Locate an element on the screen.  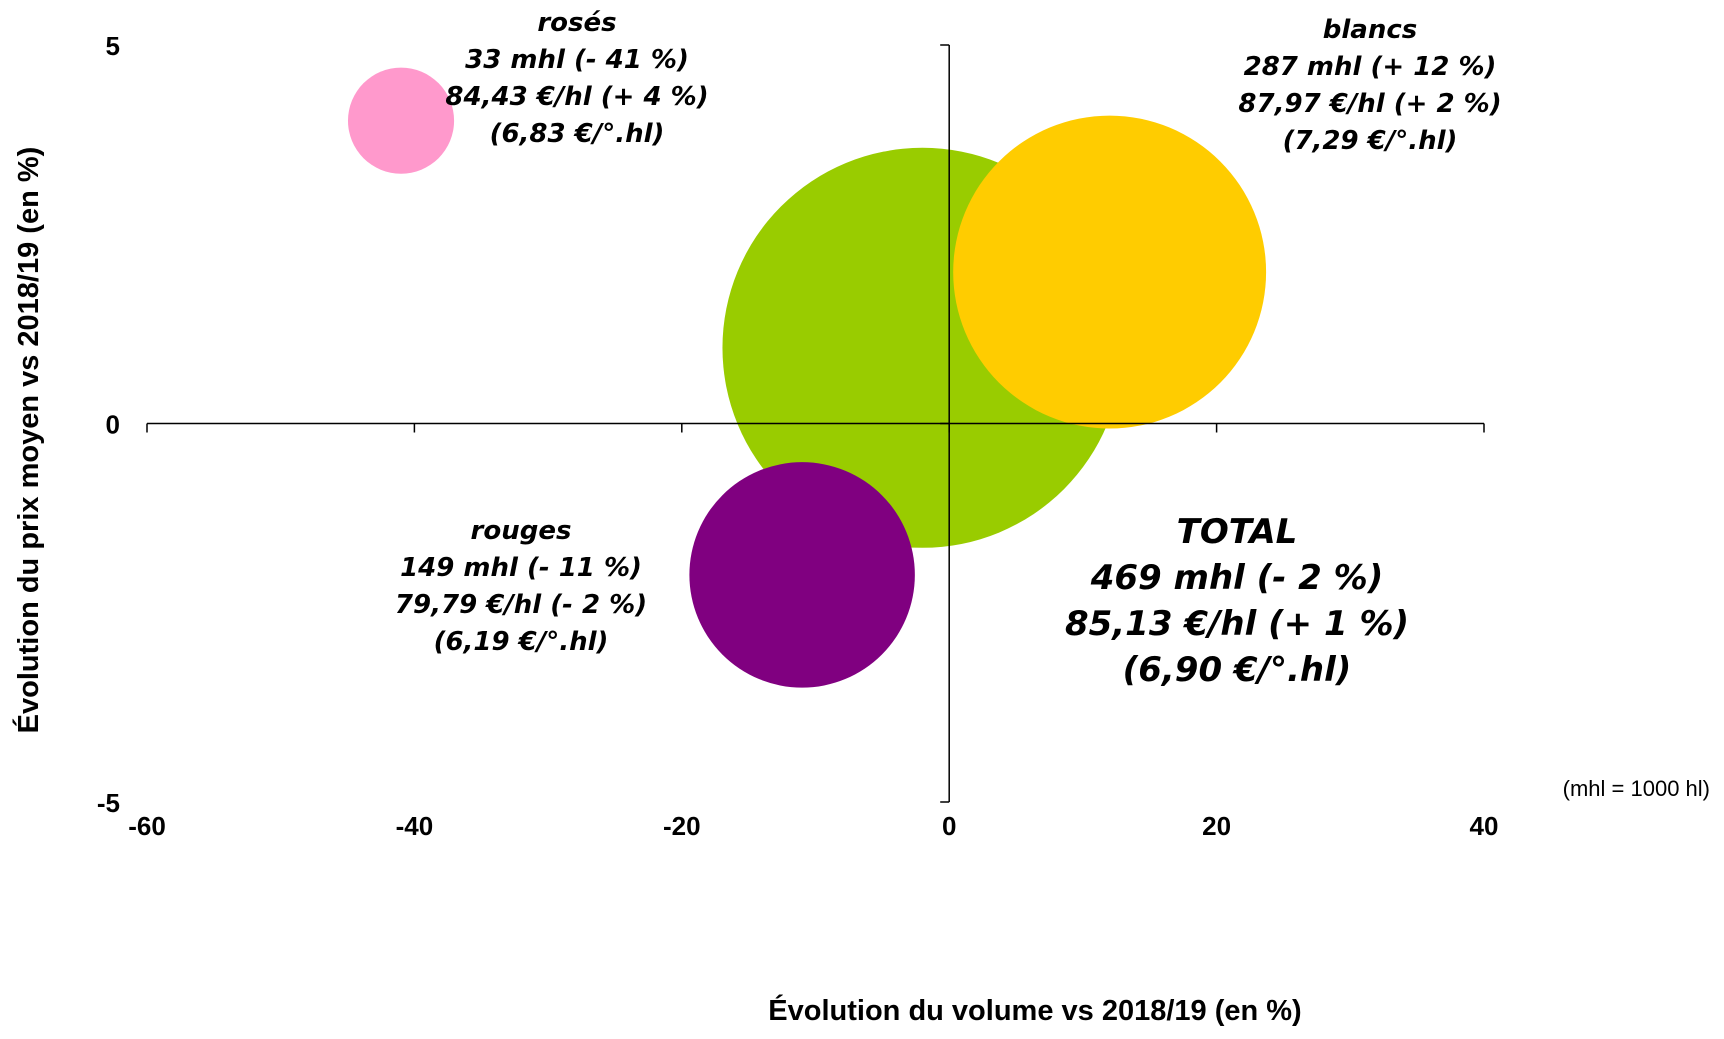
bubble-label-line: rosés is located at coordinates (576, 23).